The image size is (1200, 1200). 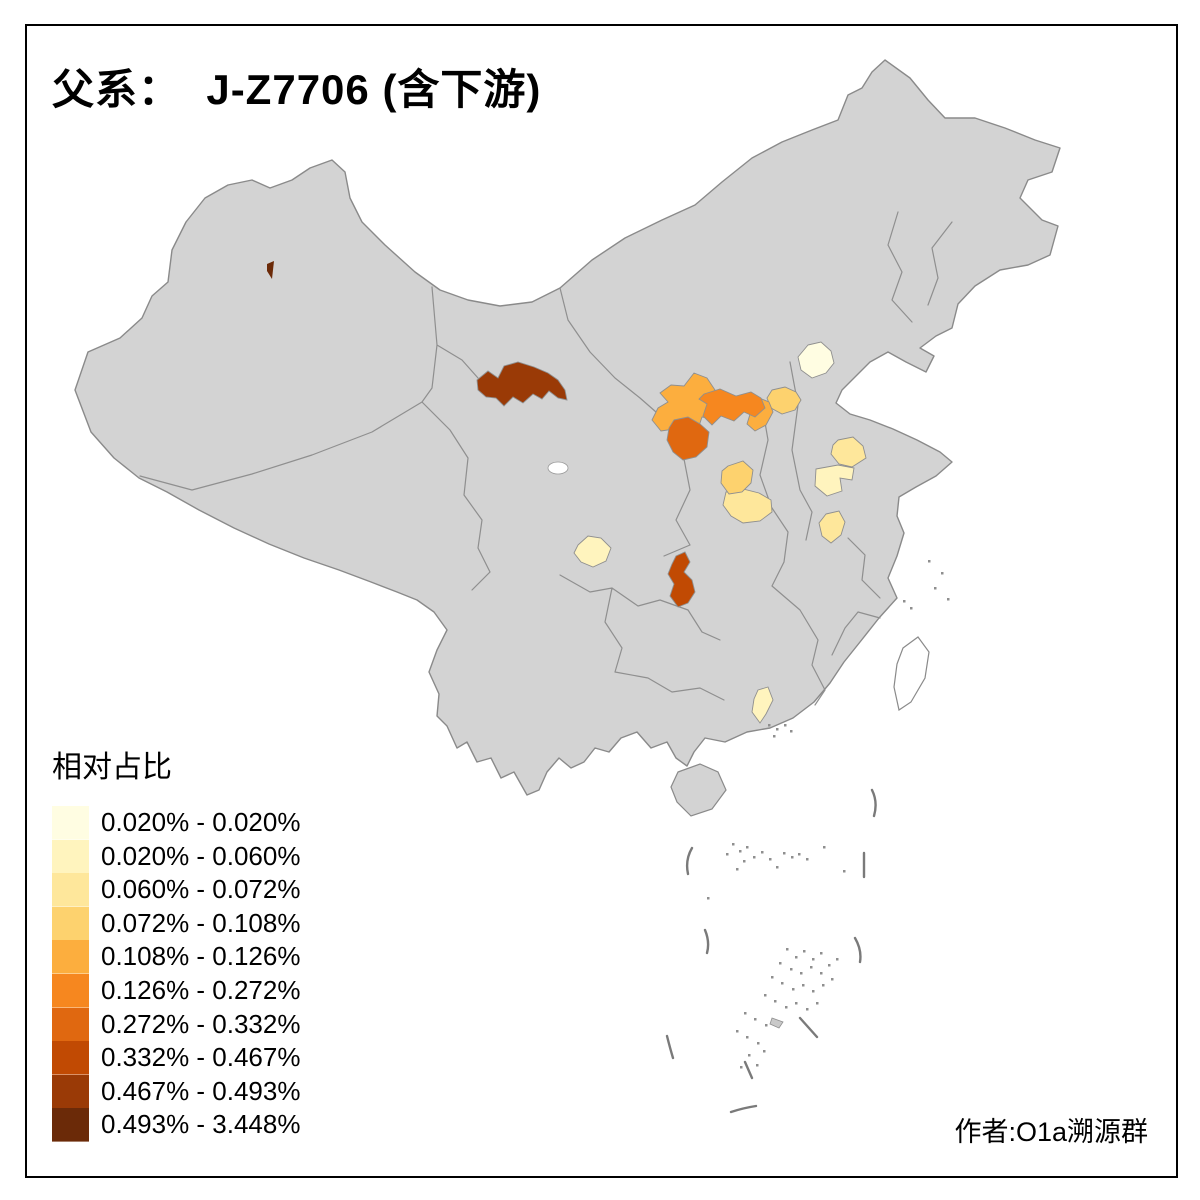 What do you see at coordinates (681, 579) in the screenshot?
I see `map-region-west-hubei-patch` at bounding box center [681, 579].